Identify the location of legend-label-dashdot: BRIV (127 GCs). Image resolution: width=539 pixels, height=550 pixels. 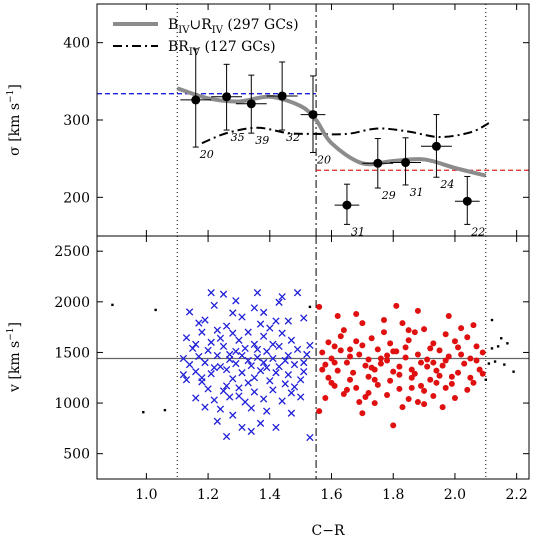
(222, 48).